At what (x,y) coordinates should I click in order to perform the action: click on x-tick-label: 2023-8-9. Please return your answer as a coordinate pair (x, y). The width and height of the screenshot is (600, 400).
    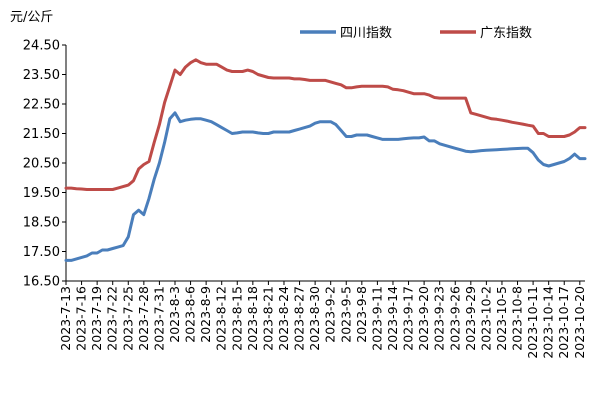
    Looking at the image, I should click on (205, 314).